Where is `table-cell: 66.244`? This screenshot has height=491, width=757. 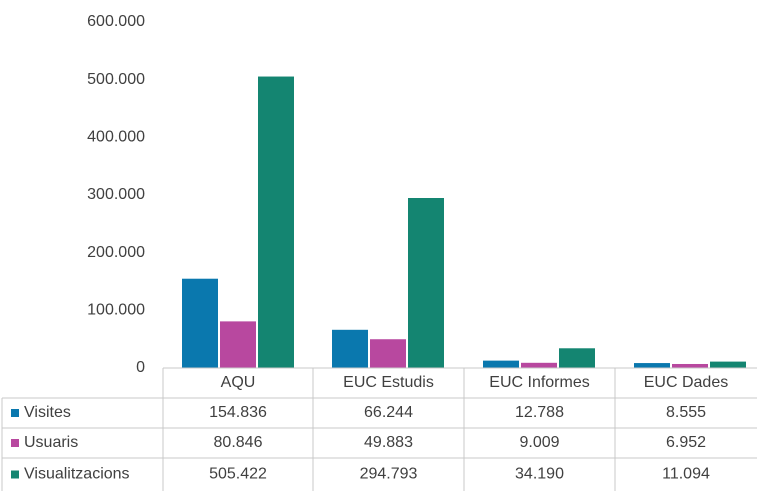 table-cell: 66.244 is located at coordinates (388, 412).